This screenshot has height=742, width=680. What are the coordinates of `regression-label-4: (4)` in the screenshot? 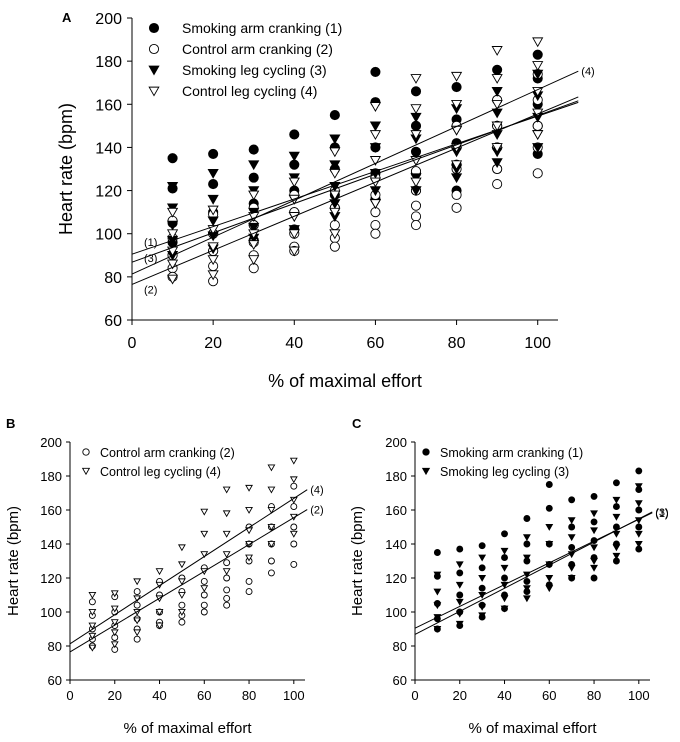 It's located at (316, 491).